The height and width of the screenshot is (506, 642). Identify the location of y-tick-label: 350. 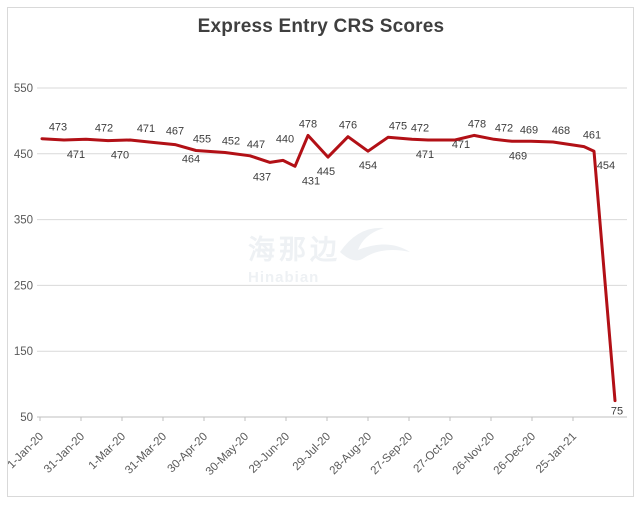
(23, 221).